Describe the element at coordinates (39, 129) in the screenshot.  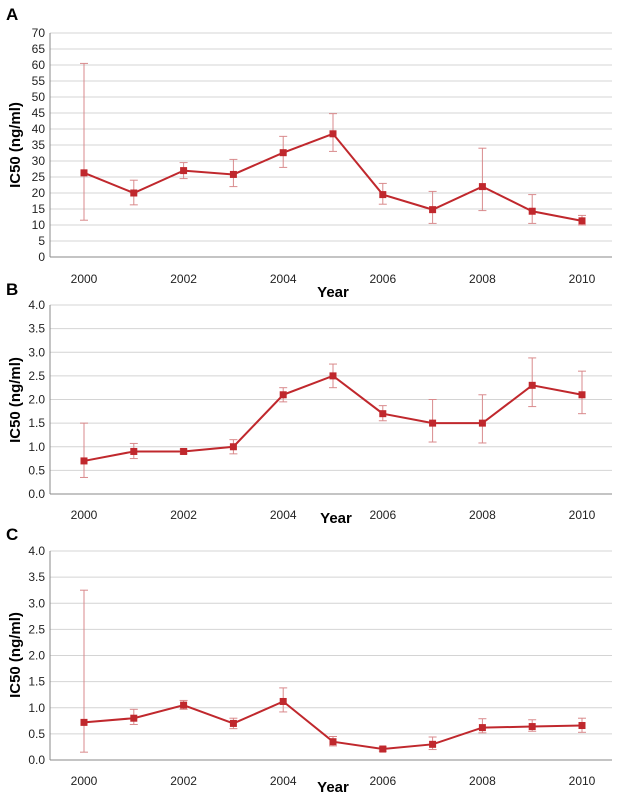
I see `y-tick-label: 40` at that location.